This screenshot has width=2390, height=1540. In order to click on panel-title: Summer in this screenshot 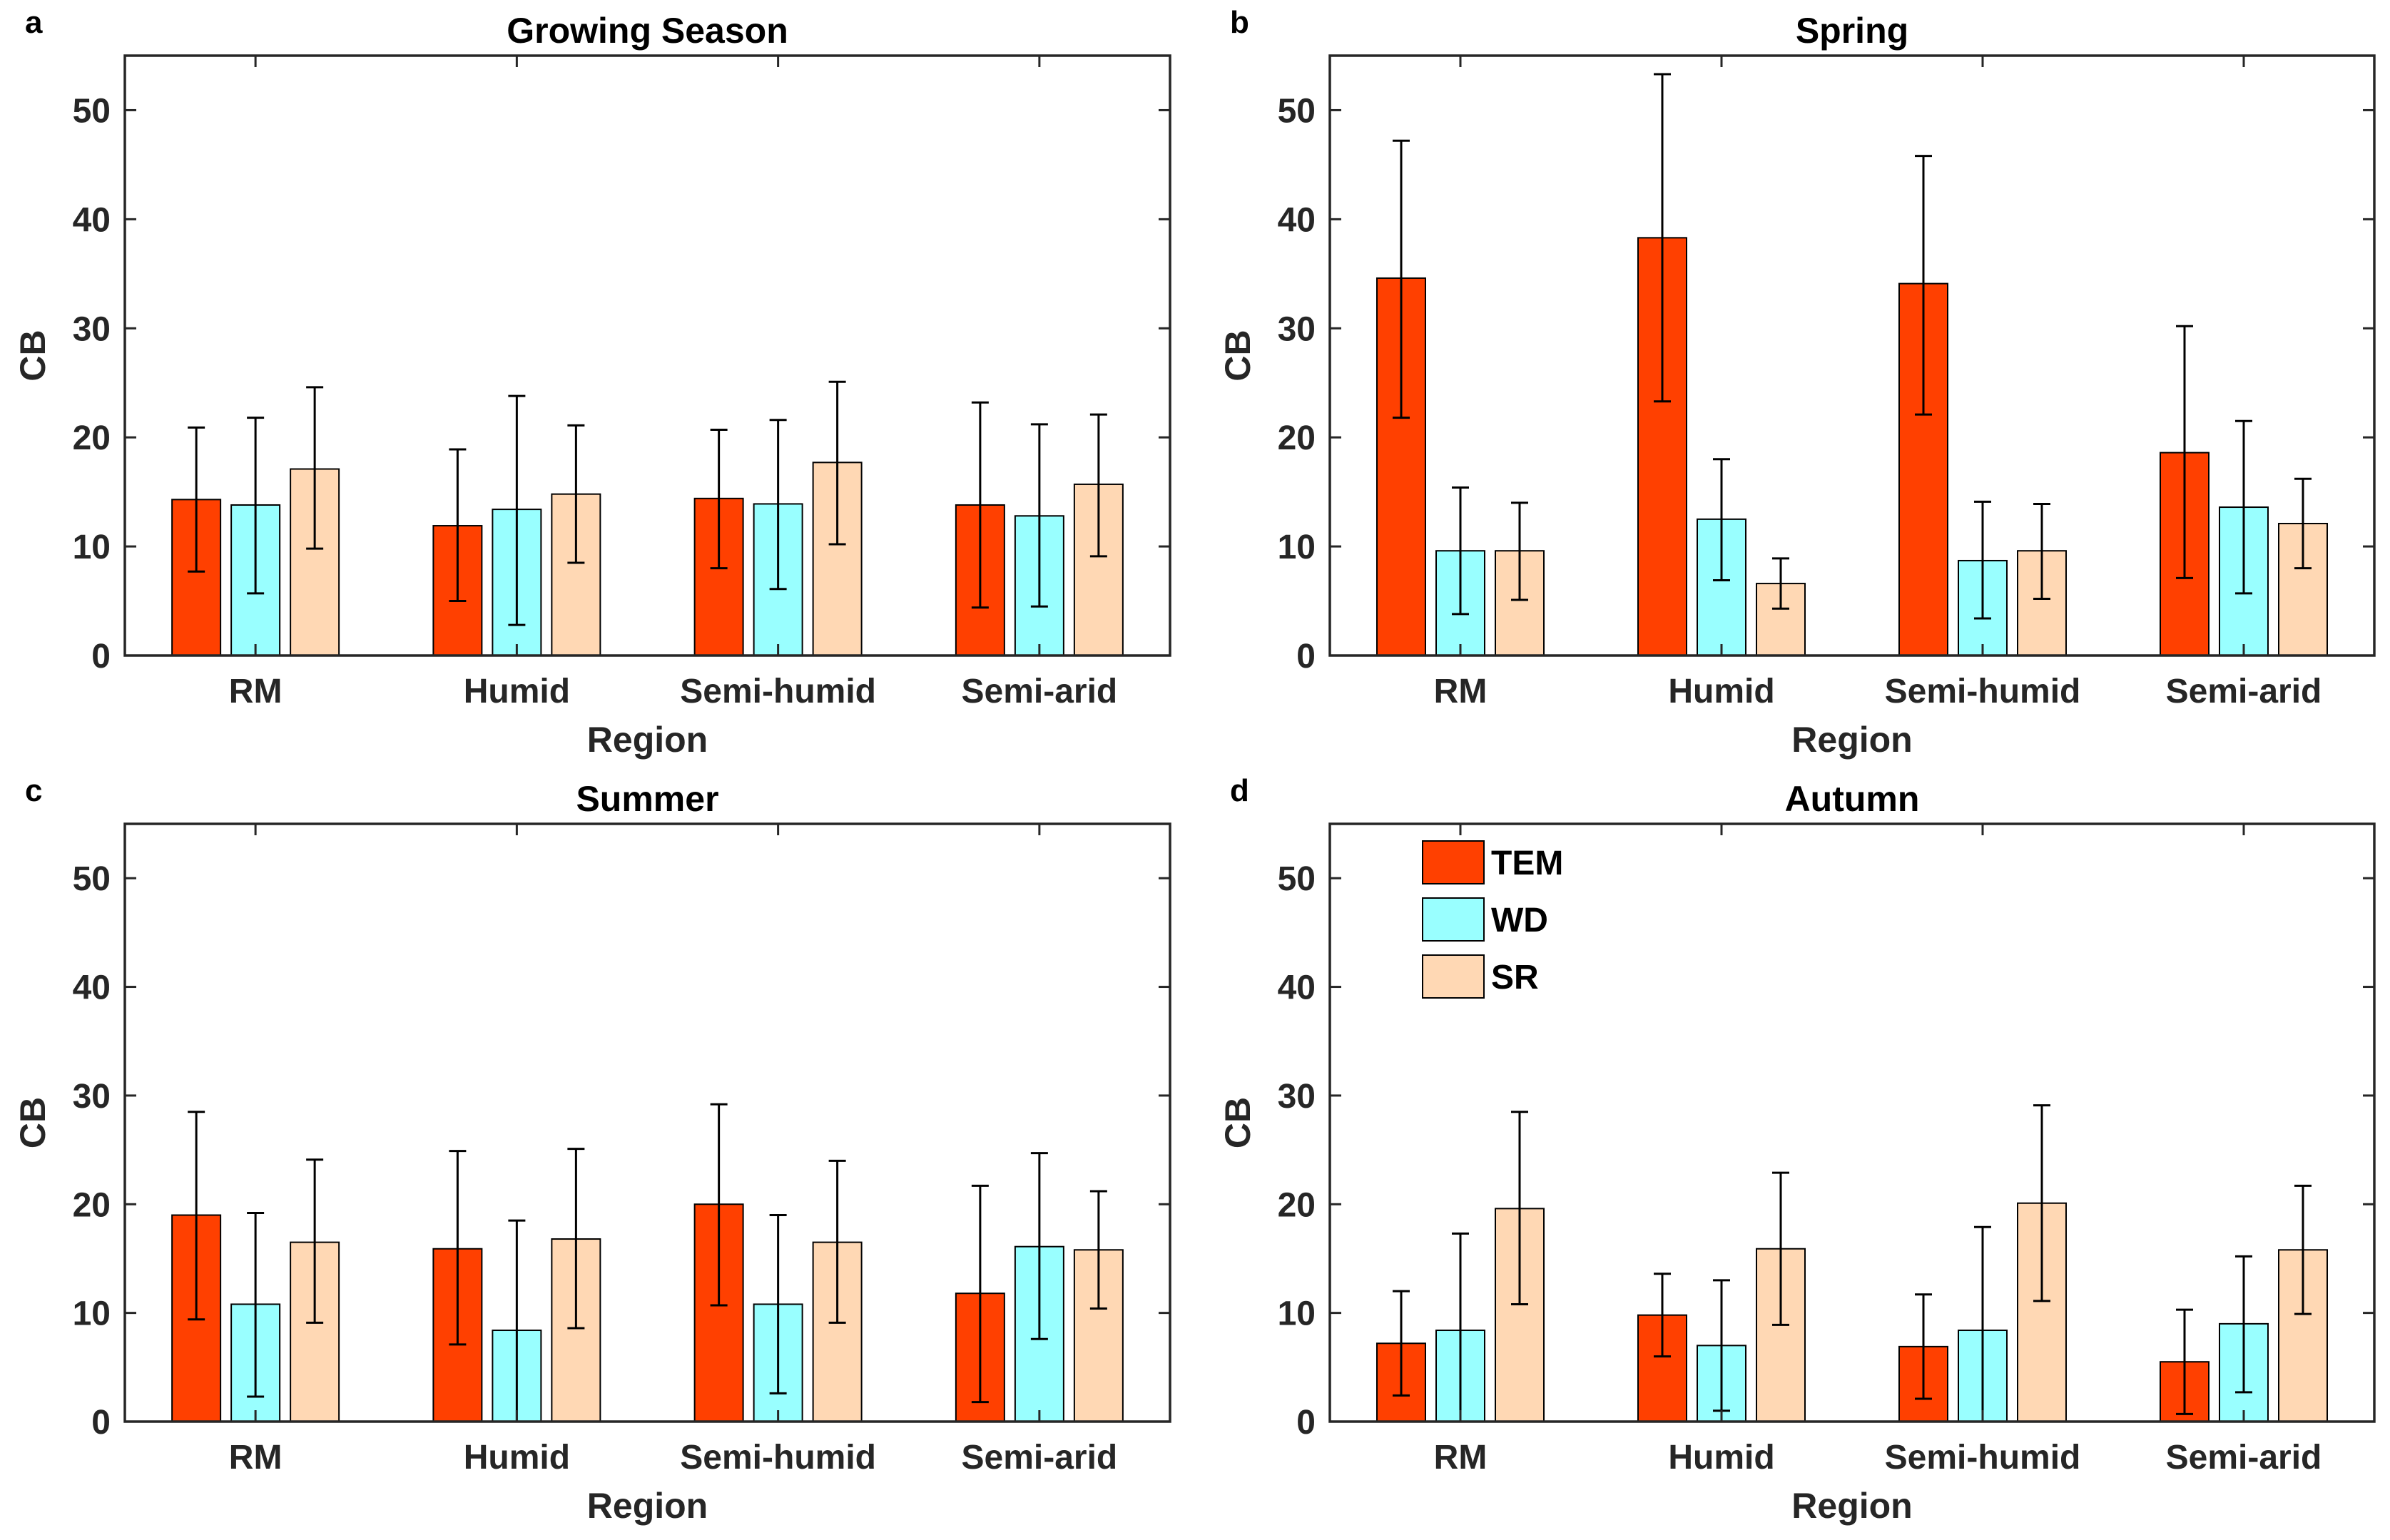, I will do `click(647, 799)`.